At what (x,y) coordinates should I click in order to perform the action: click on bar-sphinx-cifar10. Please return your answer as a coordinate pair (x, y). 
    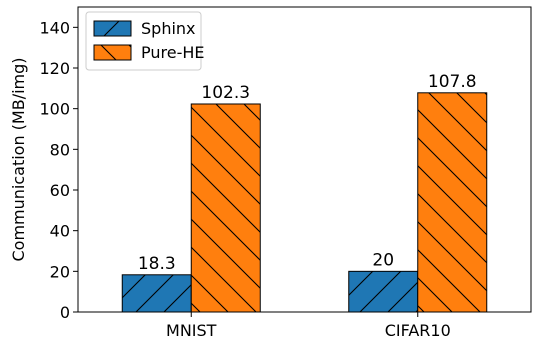
    Looking at the image, I should click on (383, 291).